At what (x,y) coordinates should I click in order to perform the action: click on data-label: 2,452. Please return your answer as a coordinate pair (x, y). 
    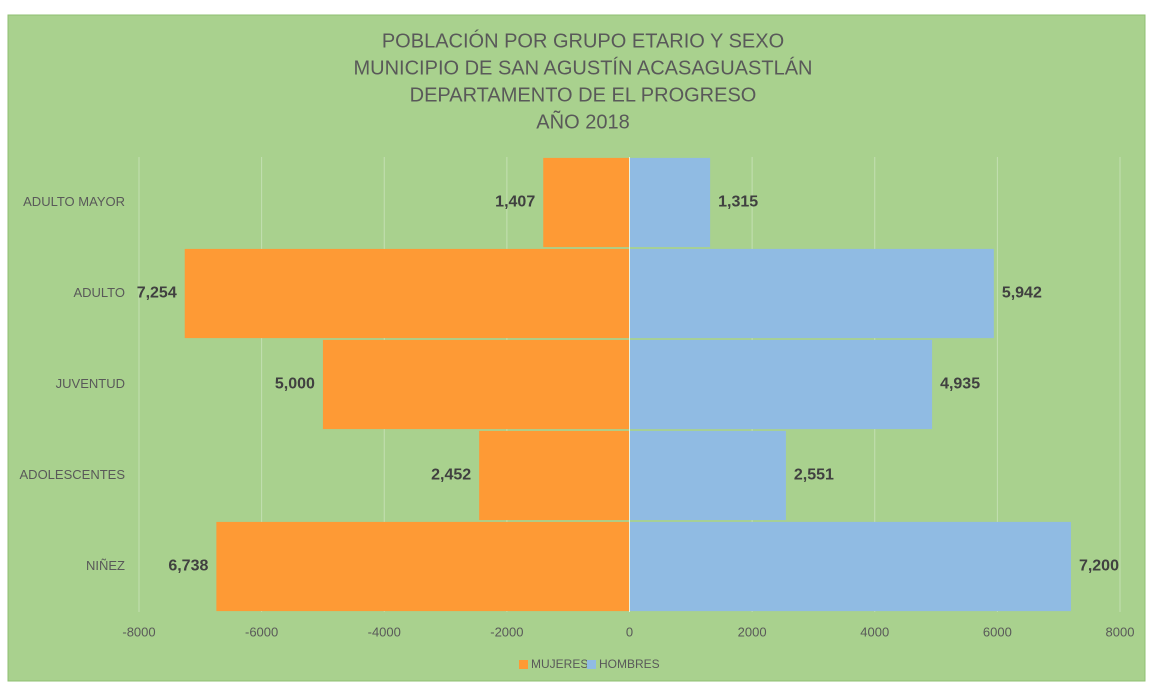
    Looking at the image, I should click on (451, 475).